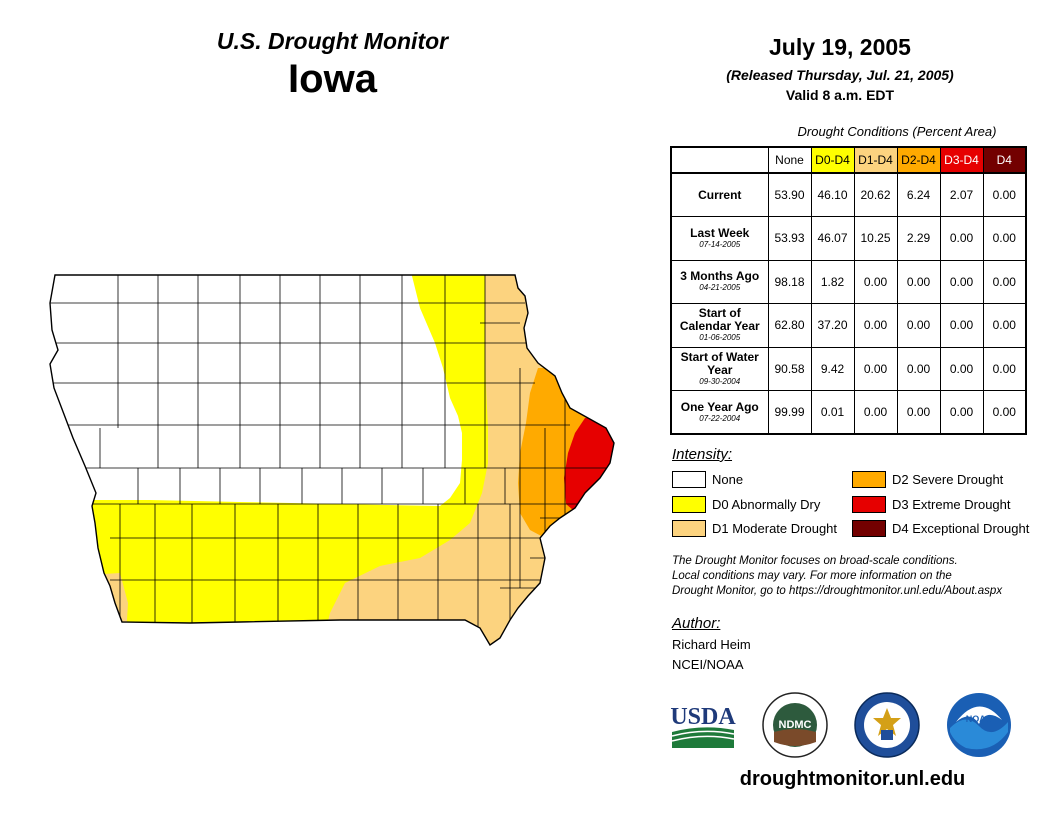 The width and height of the screenshot is (1056, 816). What do you see at coordinates (961, 160) in the screenshot?
I see `col-d3-d4: D3-D4` at bounding box center [961, 160].